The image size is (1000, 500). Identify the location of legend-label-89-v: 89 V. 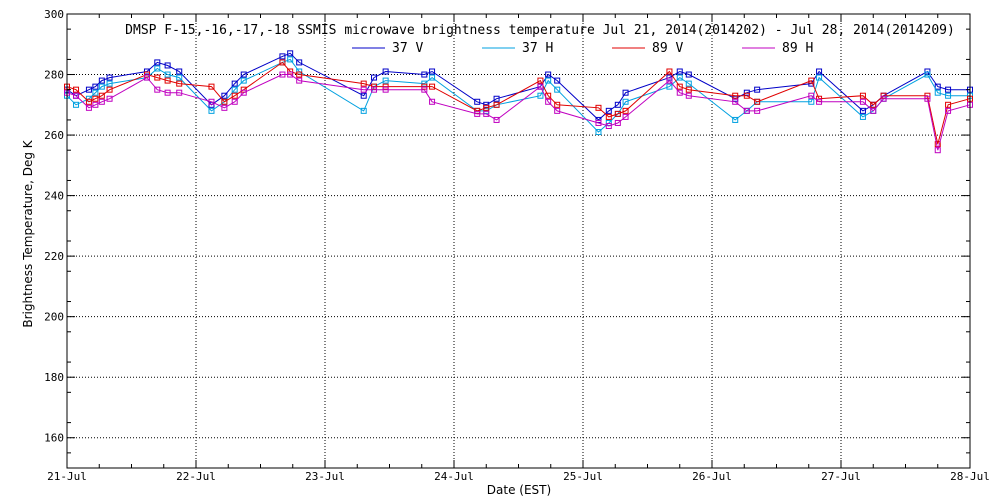
(667, 48).